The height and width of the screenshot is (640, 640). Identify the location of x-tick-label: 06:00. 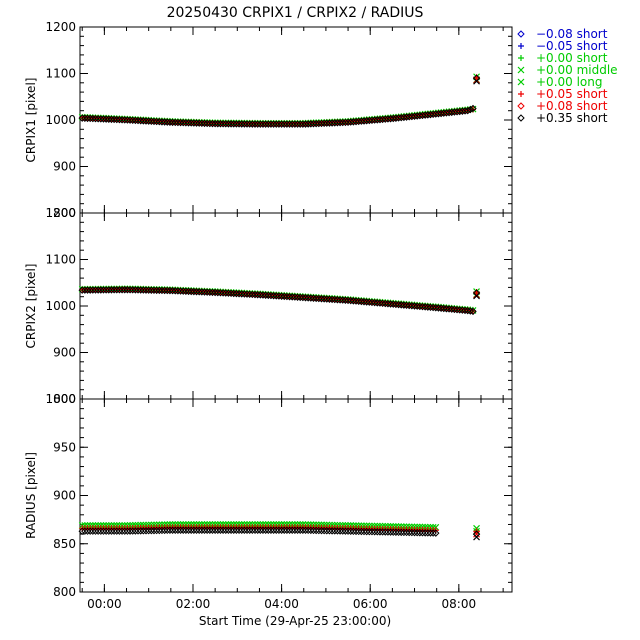
(370, 604).